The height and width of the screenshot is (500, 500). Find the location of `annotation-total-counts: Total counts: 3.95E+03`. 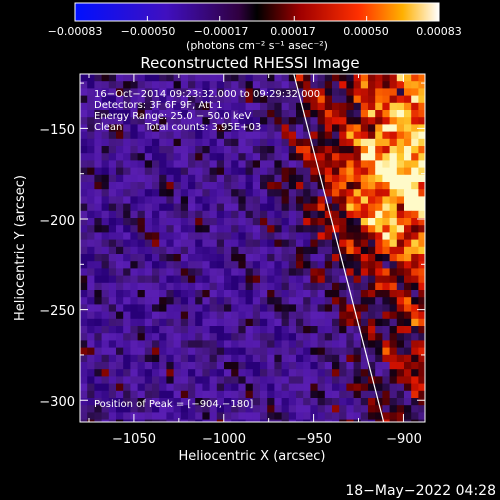

annotation-total-counts: Total counts: 3.95E+03 is located at coordinates (202, 127).